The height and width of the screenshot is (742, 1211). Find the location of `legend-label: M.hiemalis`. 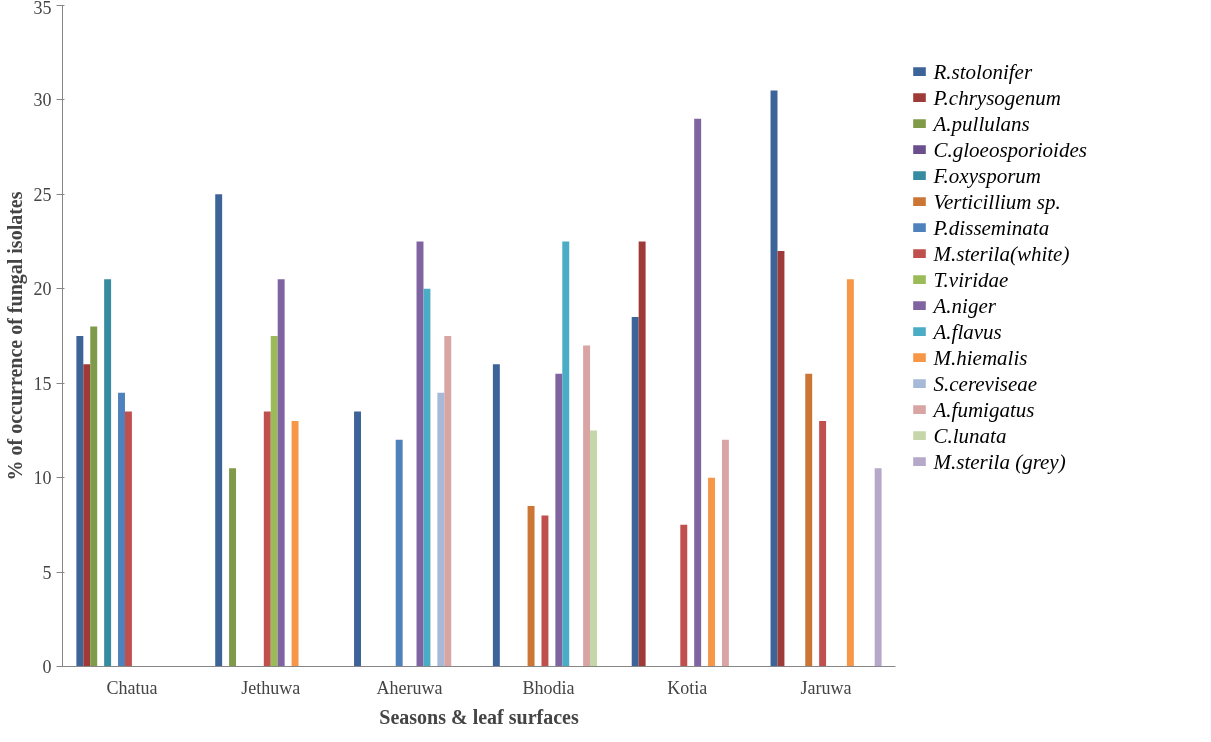

legend-label: M.hiemalis is located at coordinates (980, 357).